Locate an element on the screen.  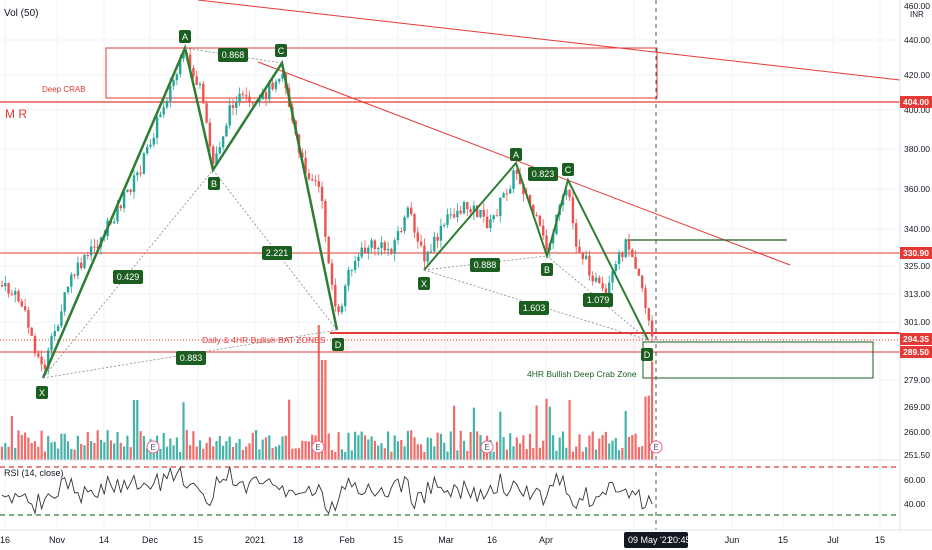
svg-text: 09 May '21 is located at coordinates (650, 540).